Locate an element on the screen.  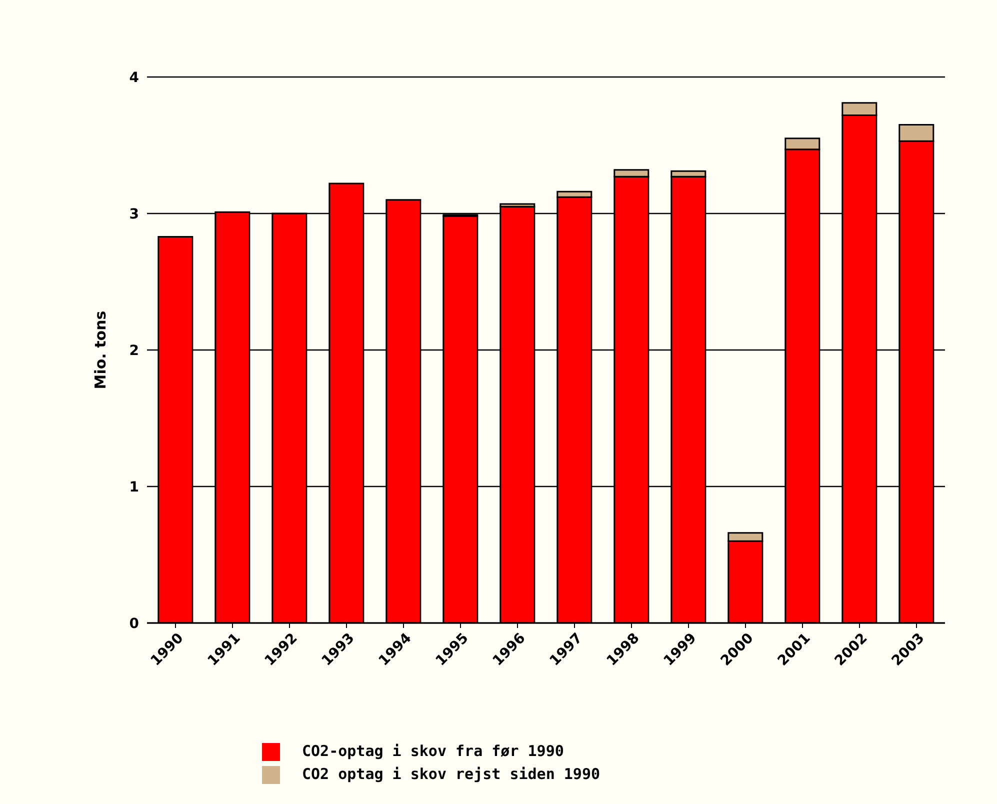
y-tick-label: 4 is located at coordinates (134, 78).